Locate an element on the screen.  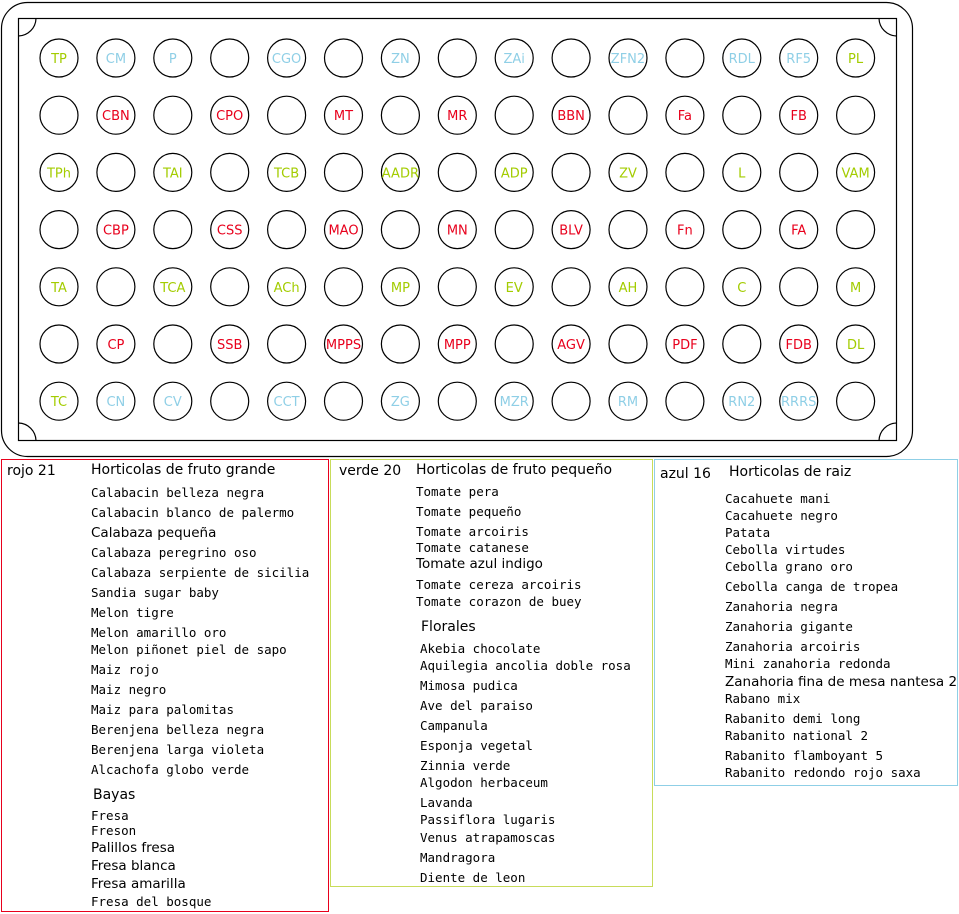
cell-label: CPO is located at coordinates (229, 116).